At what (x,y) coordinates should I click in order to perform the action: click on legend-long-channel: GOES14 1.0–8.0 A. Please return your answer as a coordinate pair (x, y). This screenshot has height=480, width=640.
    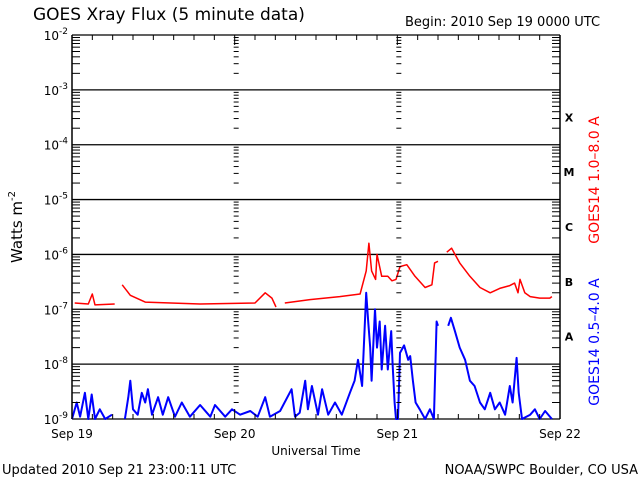
    Looking at the image, I should click on (595, 180).